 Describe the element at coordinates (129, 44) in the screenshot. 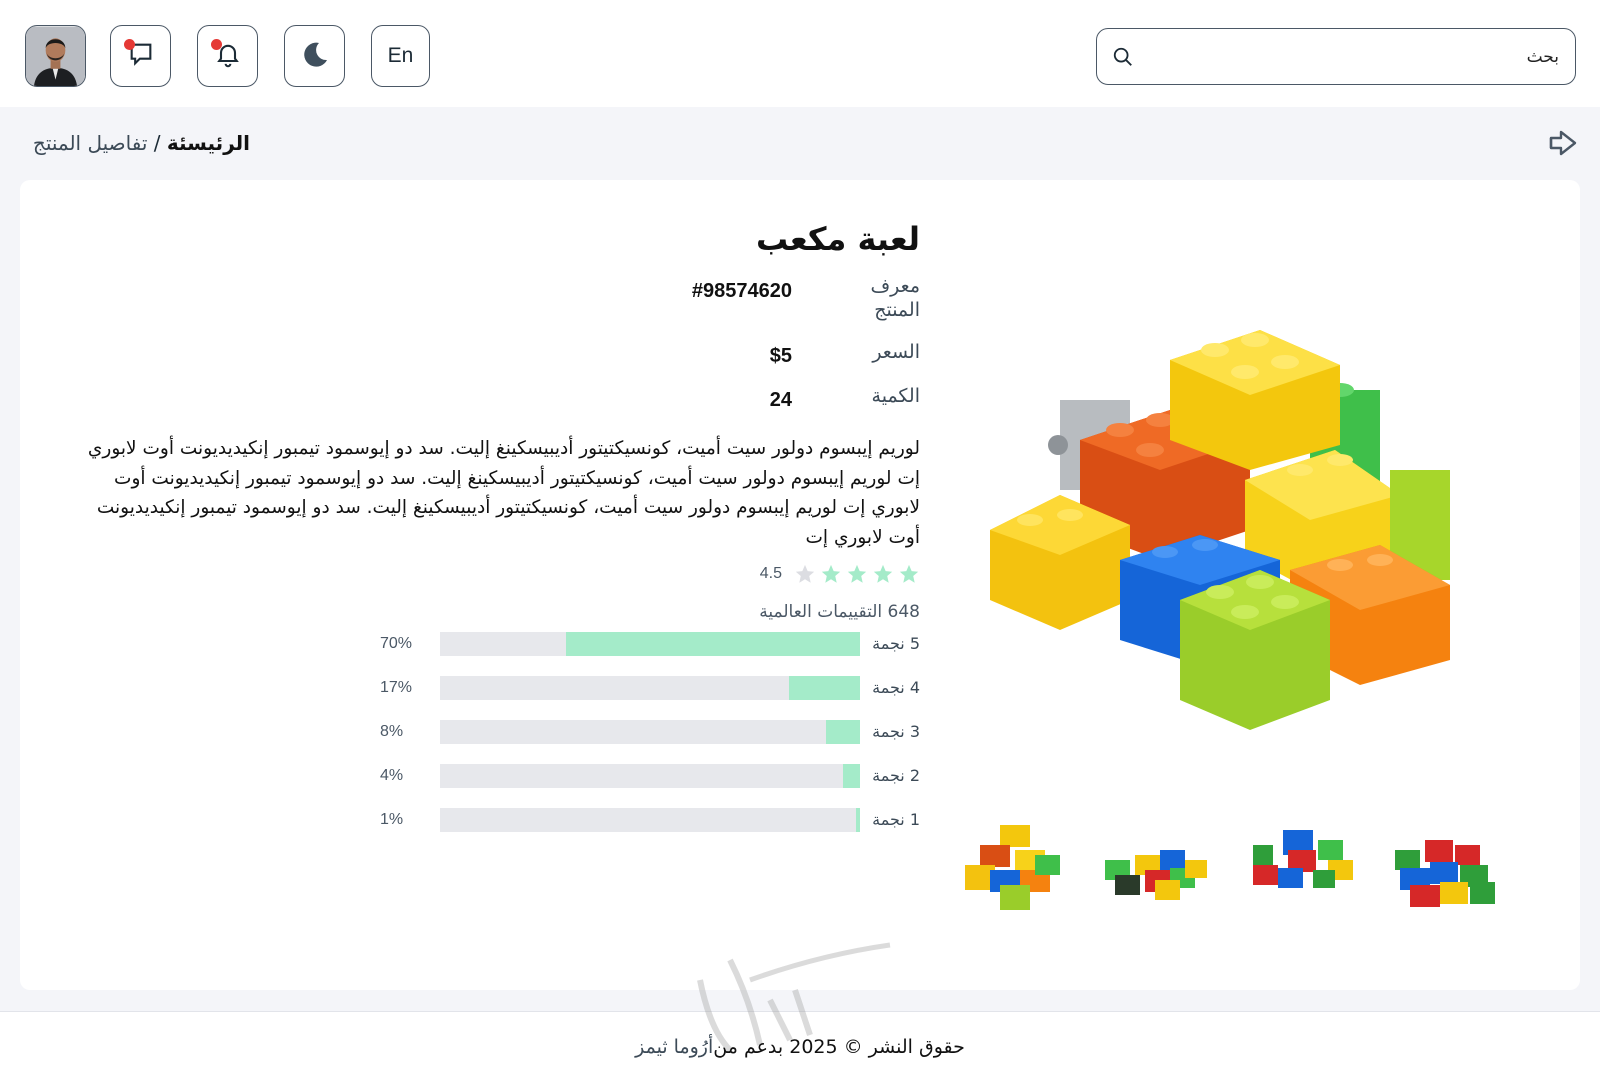

I see `message-dot` at that location.